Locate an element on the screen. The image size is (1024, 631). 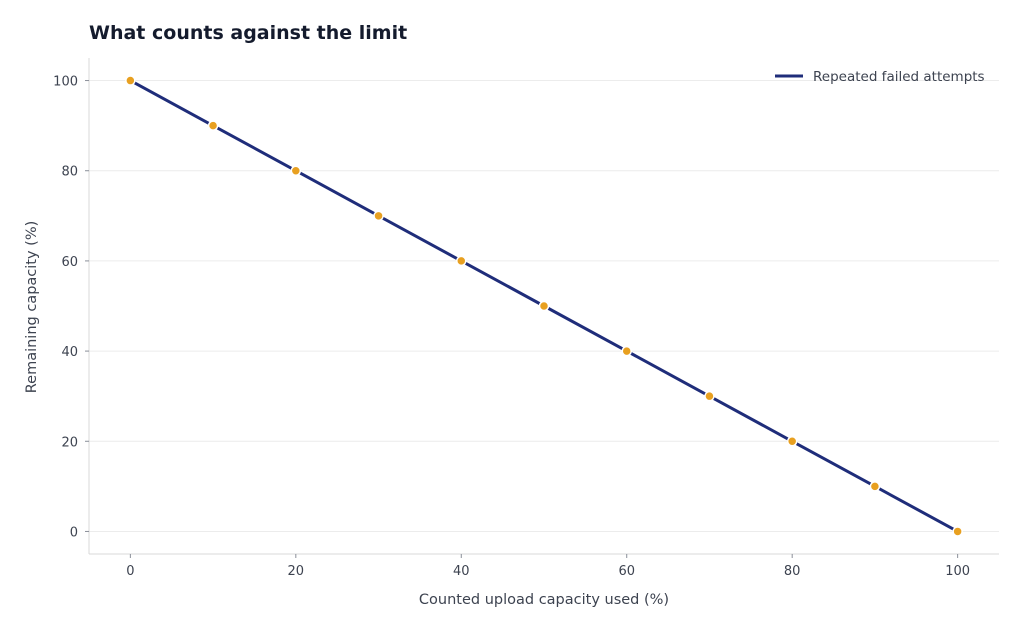
y-axis-label: Remaining capacity (%) is located at coordinates (32, 307).